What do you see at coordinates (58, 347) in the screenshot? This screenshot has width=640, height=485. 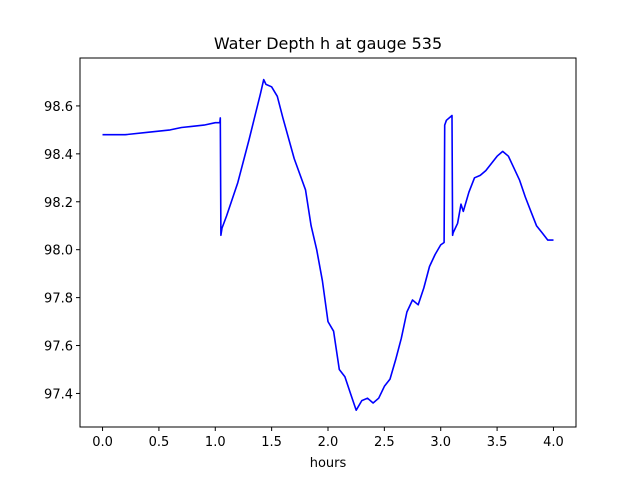 I see `y-tick-label: 97.6` at bounding box center [58, 347].